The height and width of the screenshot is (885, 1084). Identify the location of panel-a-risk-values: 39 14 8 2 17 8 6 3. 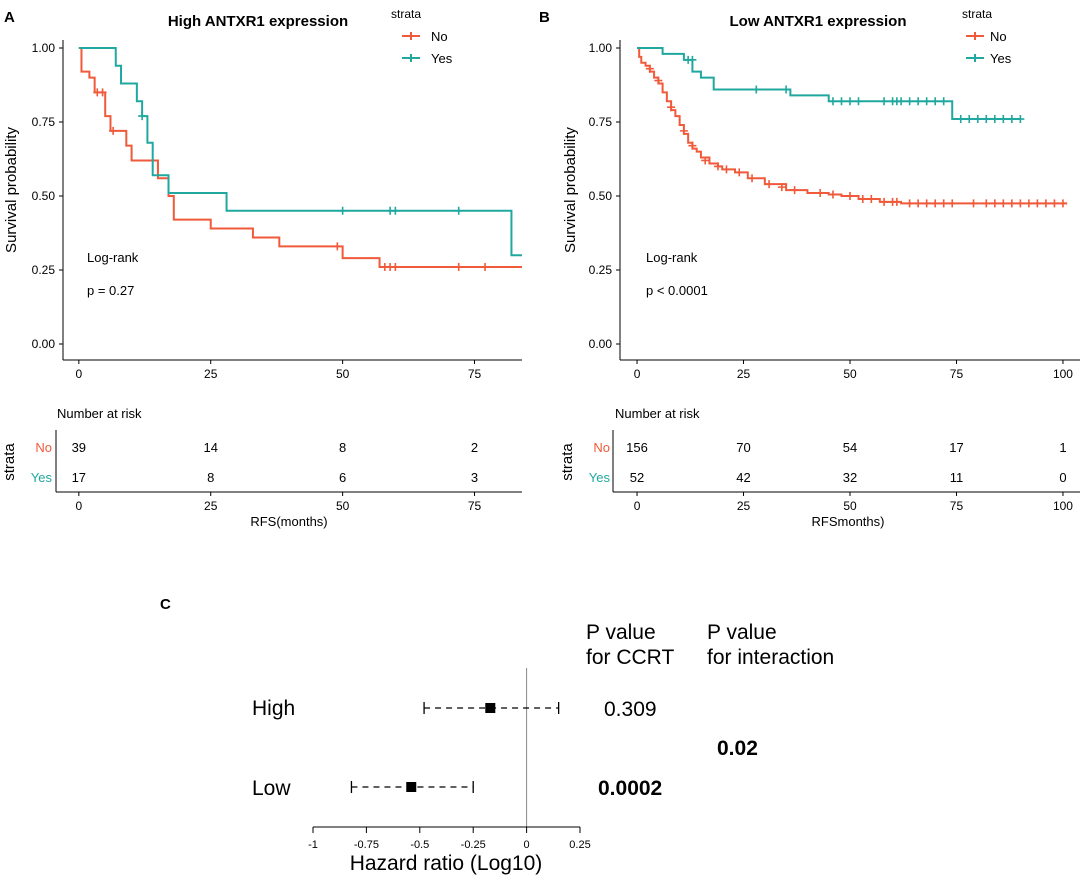
(275, 462).